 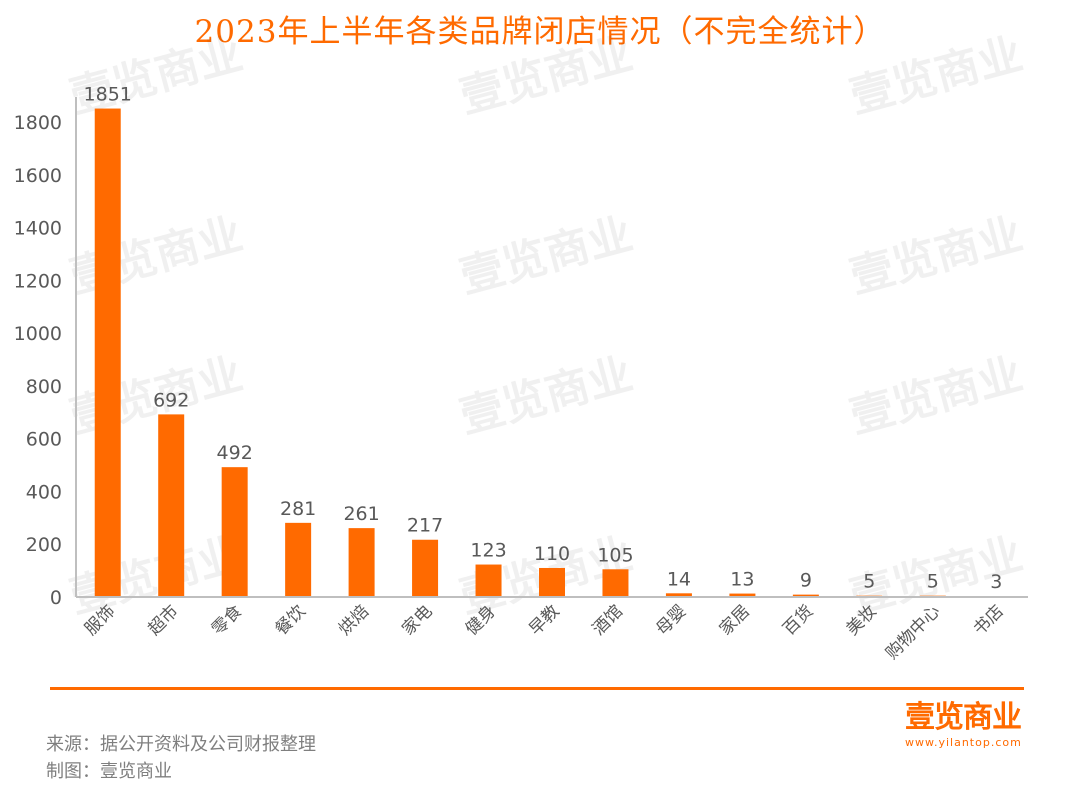 What do you see at coordinates (425, 526) in the screenshot?
I see `data-label: 217` at bounding box center [425, 526].